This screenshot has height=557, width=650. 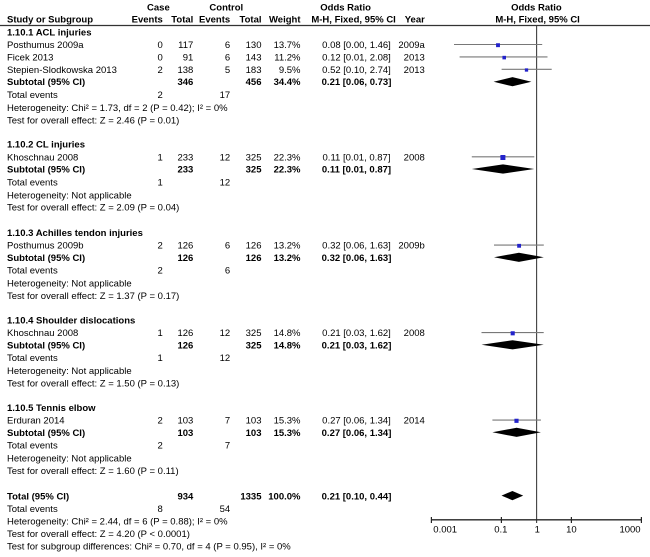 I want to click on svg-text: 7, so click(x=227, y=421).